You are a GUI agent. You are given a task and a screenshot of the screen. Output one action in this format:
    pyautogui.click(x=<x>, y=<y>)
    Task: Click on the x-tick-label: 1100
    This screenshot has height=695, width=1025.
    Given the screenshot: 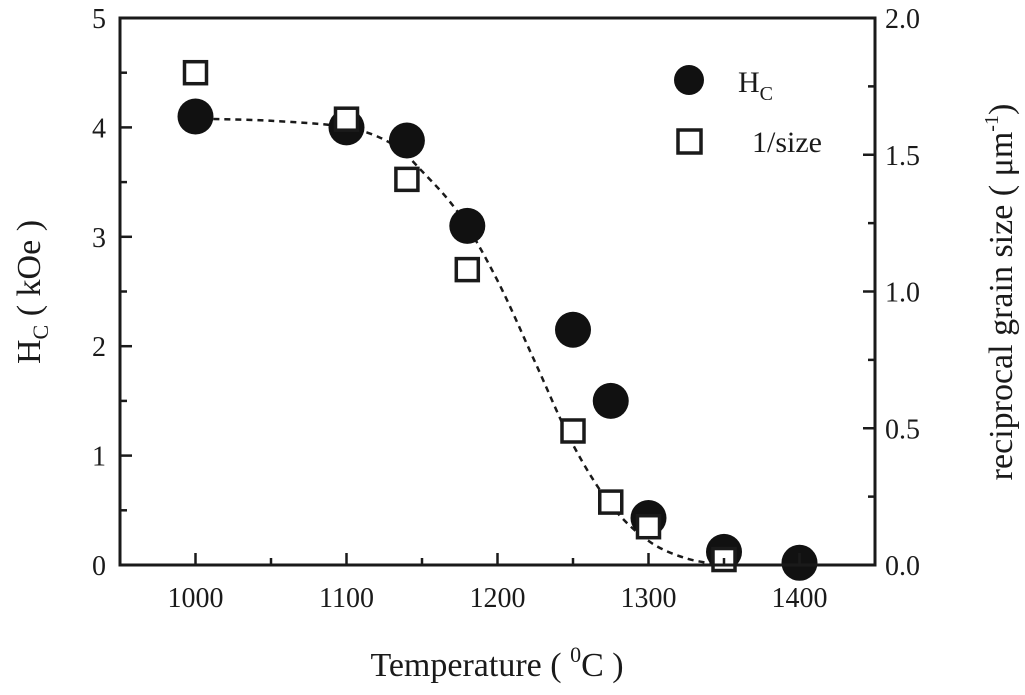 What is the action you would take?
    pyautogui.click(x=346, y=598)
    